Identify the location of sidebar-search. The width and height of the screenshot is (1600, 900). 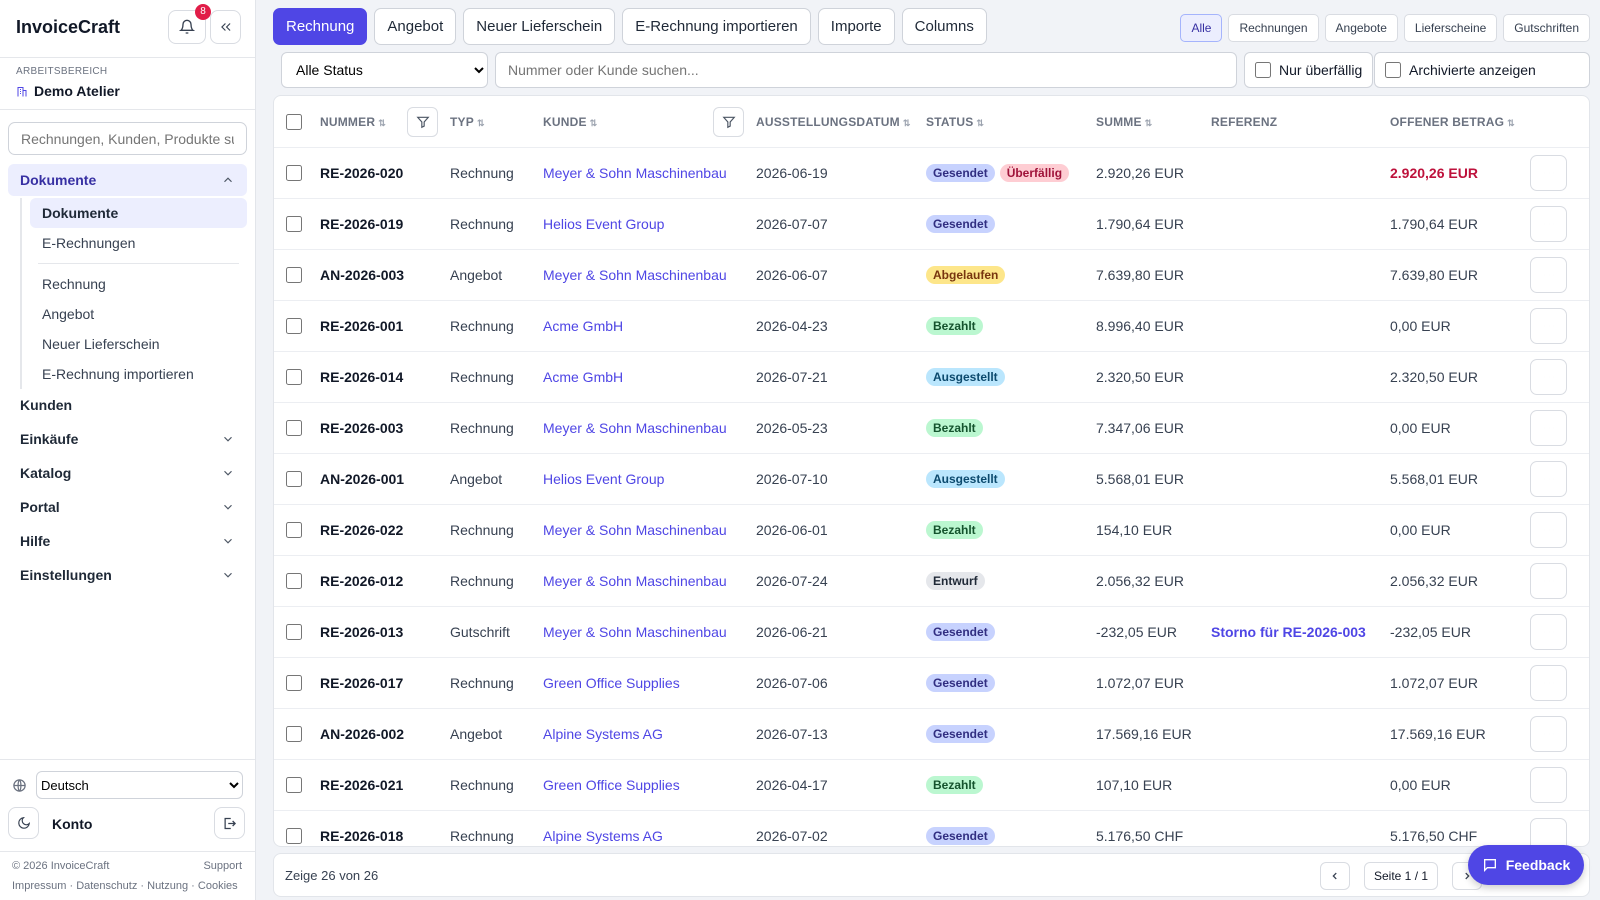
(127, 138).